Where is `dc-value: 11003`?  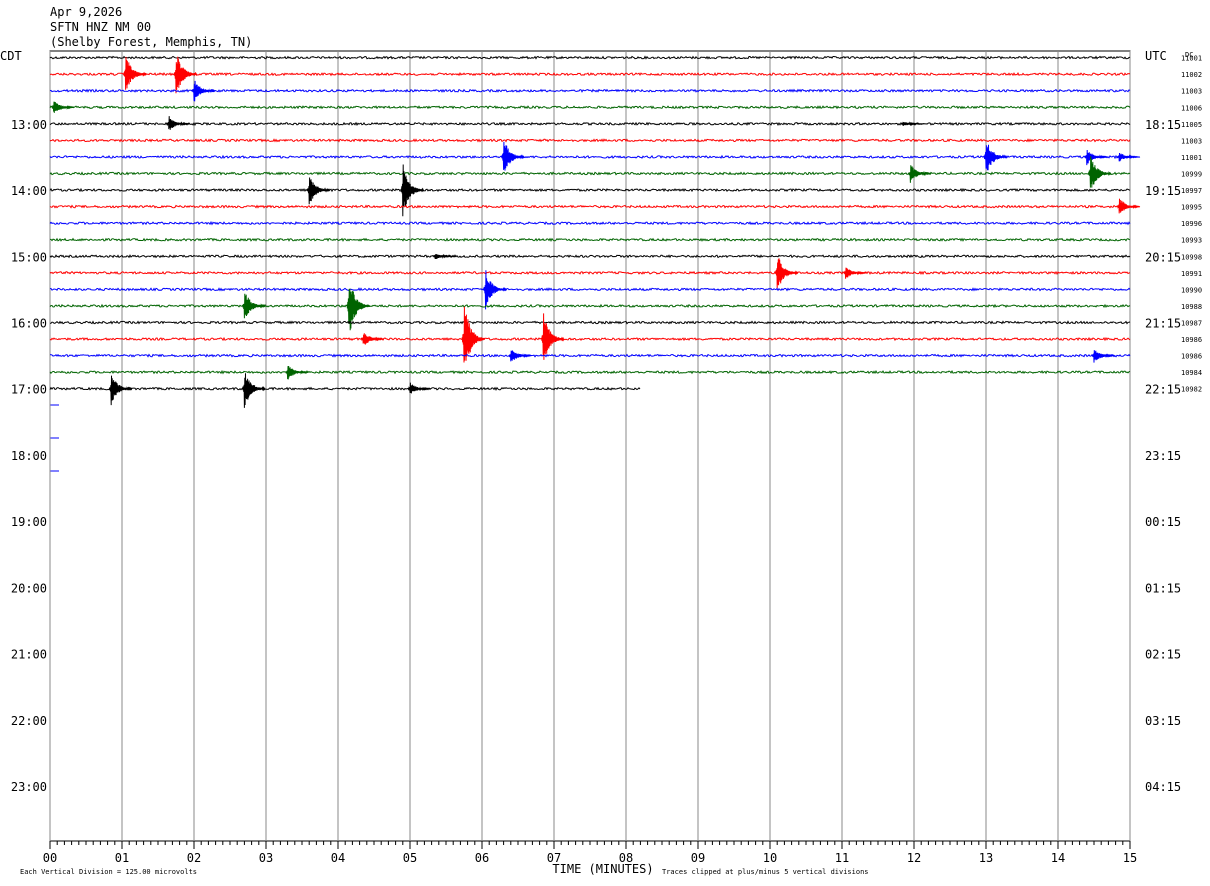
dc-value: 11003 is located at coordinates (1191, 92).